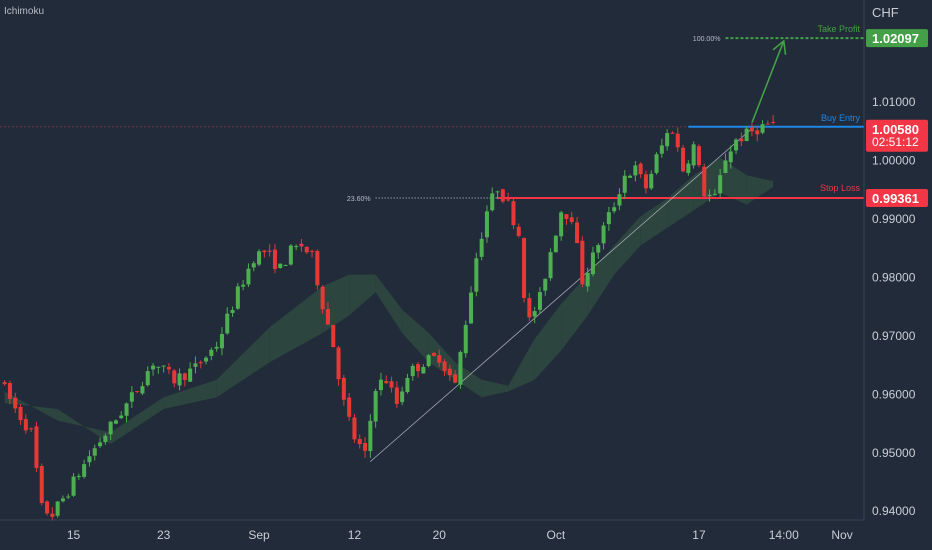 Image resolution: width=932 pixels, height=550 pixels. What do you see at coordinates (164, 535) in the screenshot?
I see `time-tick-label: 23` at bounding box center [164, 535].